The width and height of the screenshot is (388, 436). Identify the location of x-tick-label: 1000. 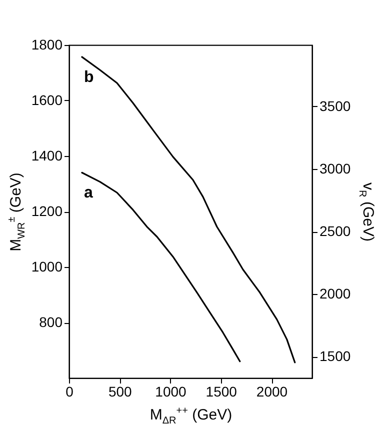
(171, 392).